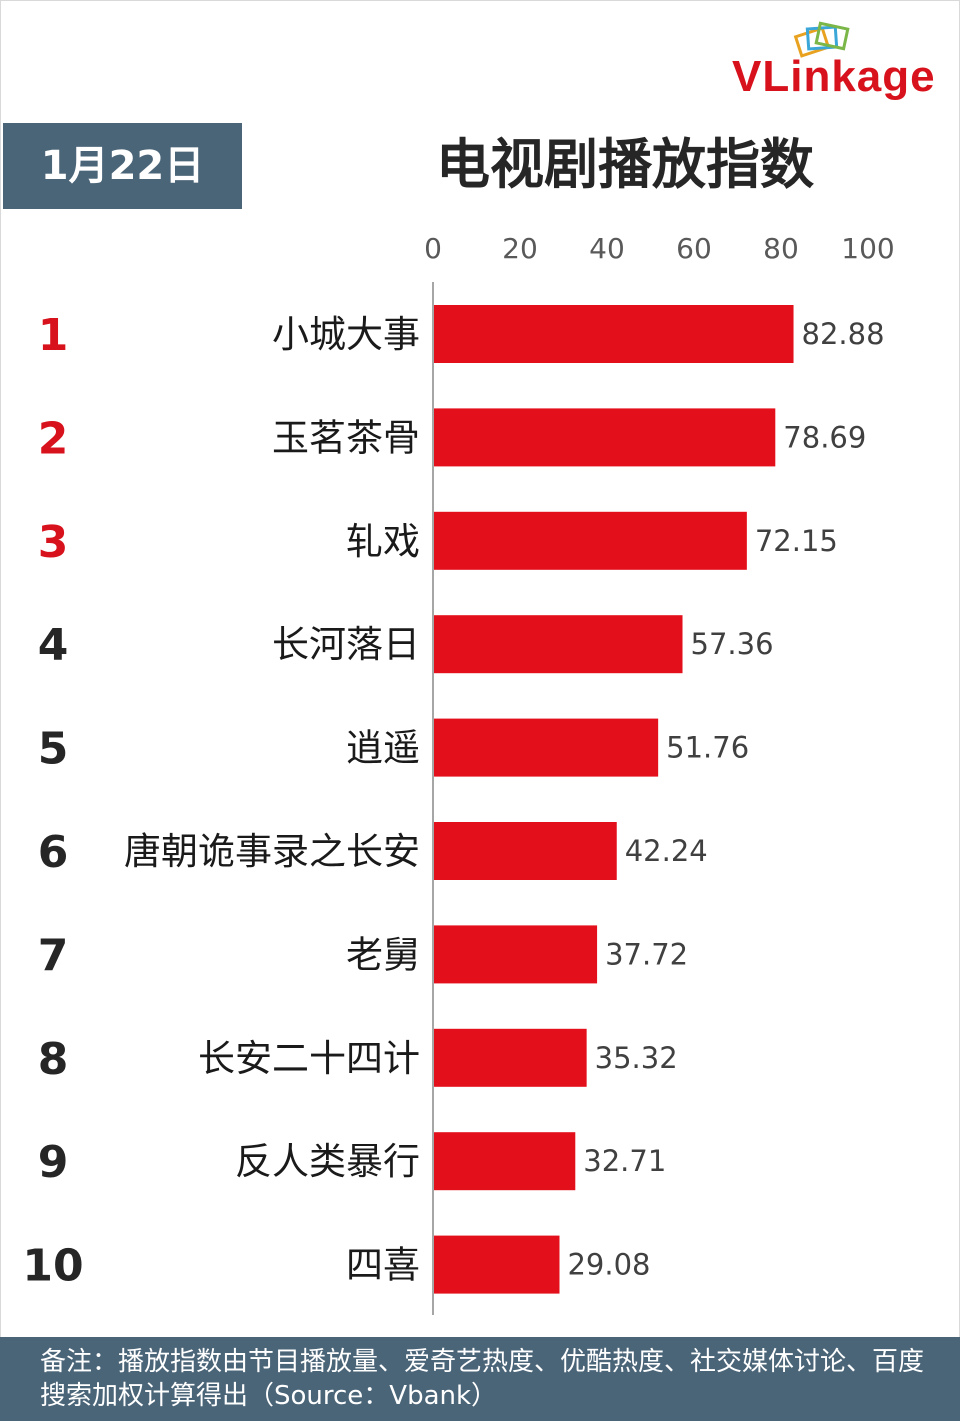 The image size is (960, 1421). I want to click on x-tick-label: 20, so click(520, 248).